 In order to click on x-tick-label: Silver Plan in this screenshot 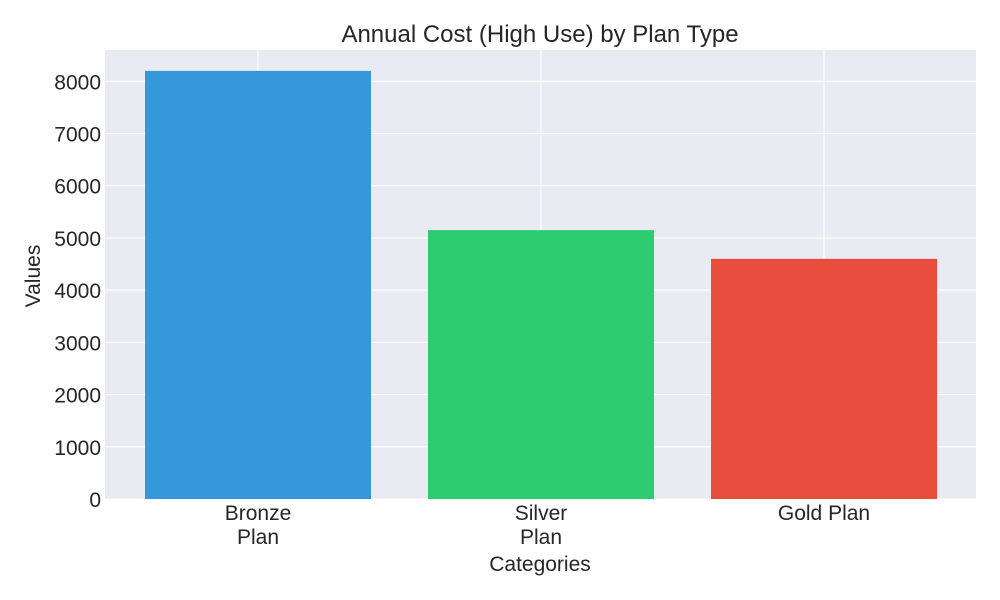, I will do `click(541, 525)`.